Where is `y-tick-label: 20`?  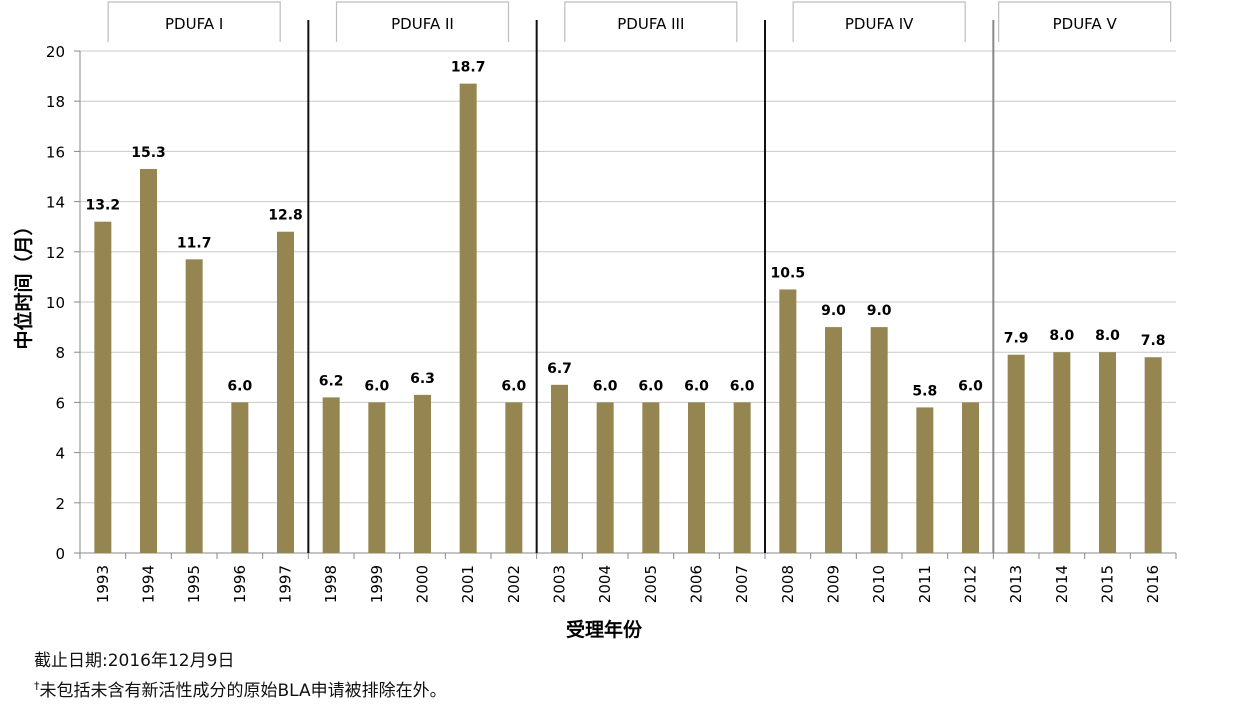 y-tick-label: 20 is located at coordinates (55, 52).